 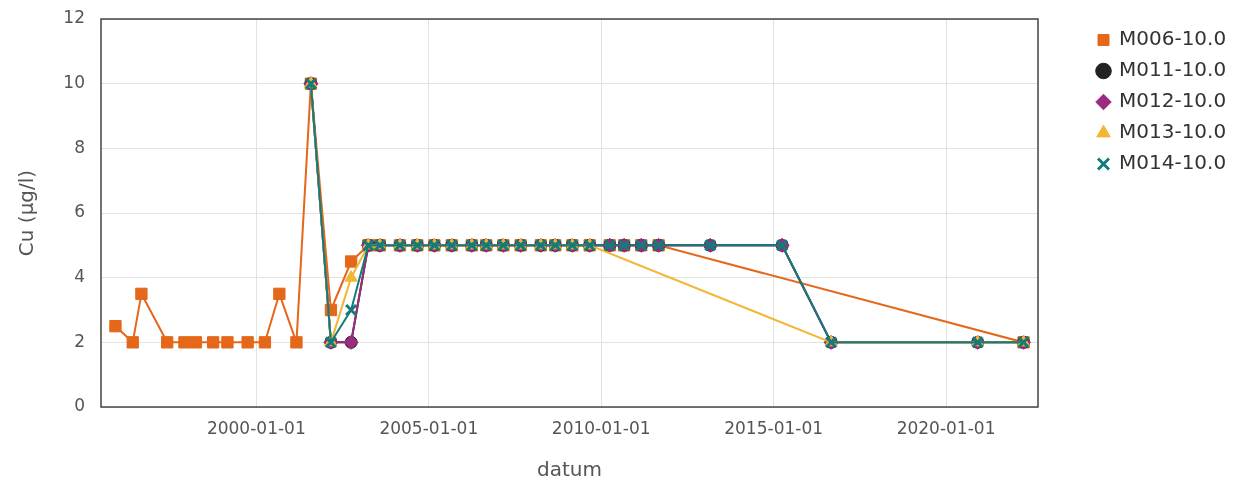 I want to click on y-tick-label: 2, so click(x=79, y=340).